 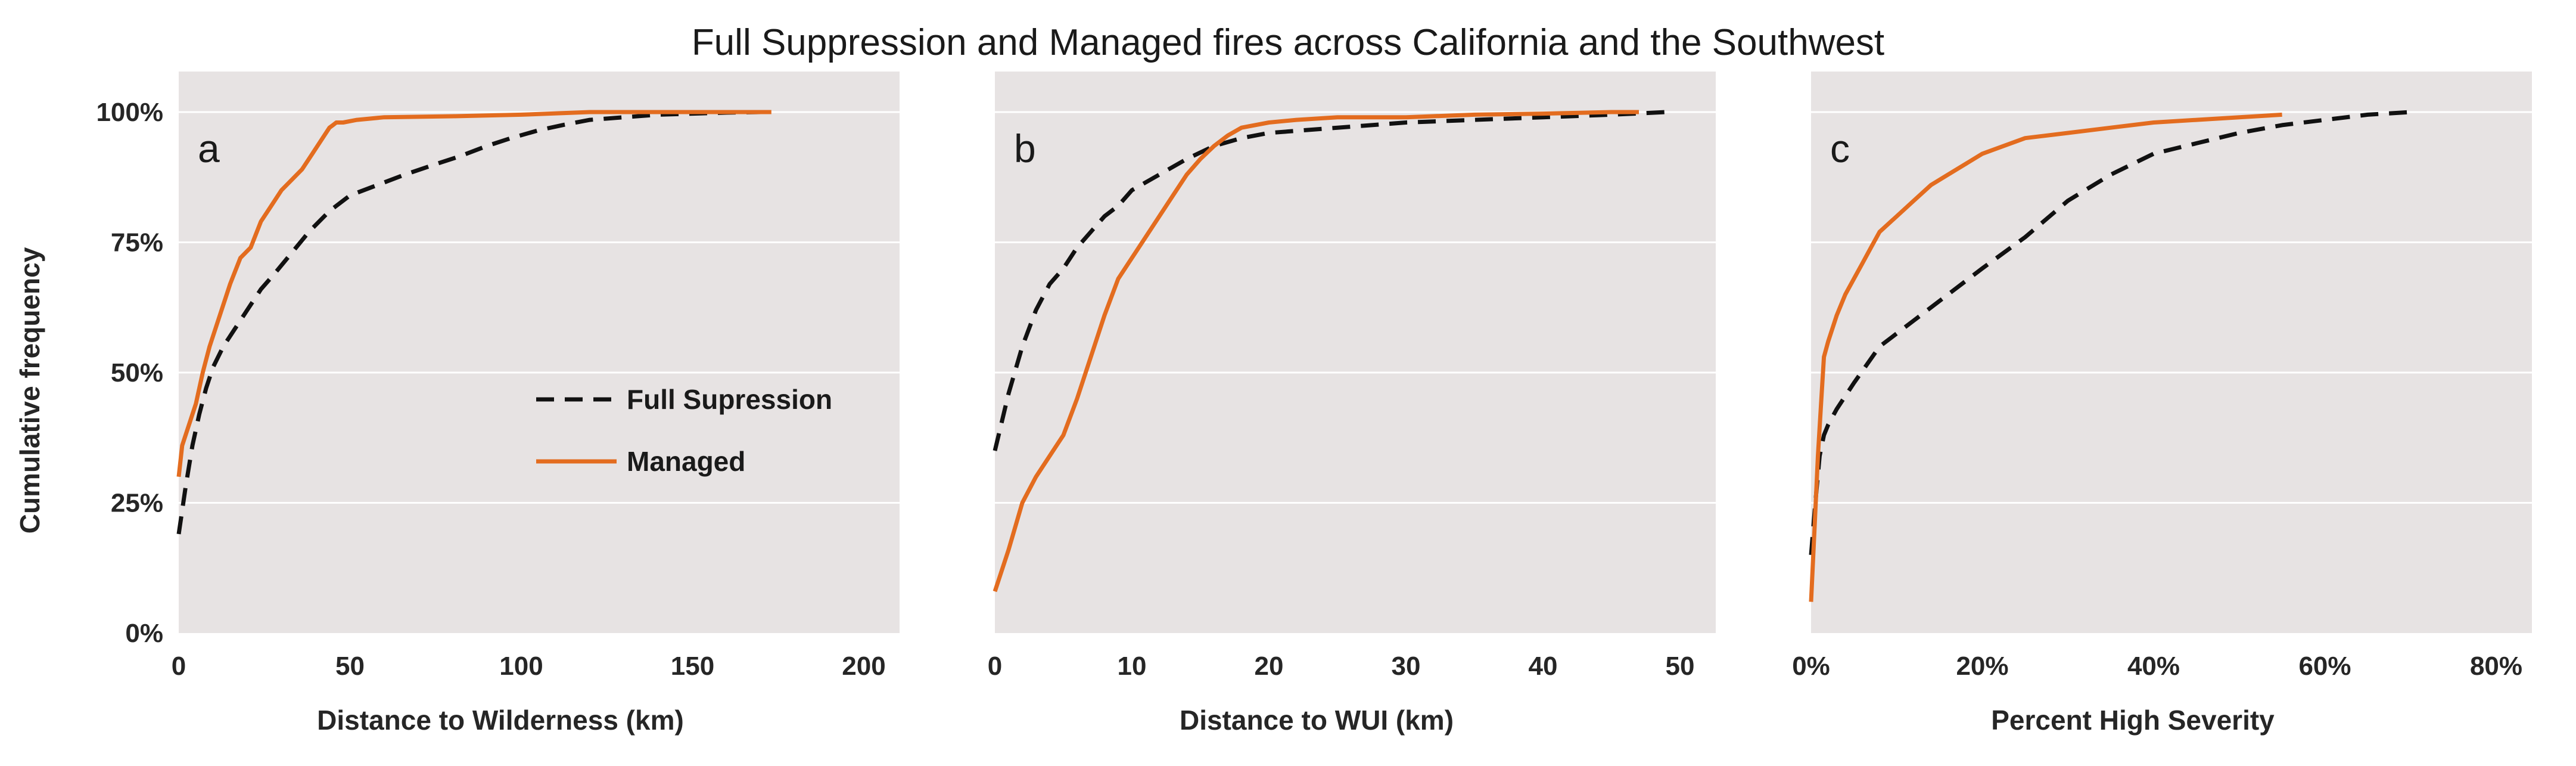 I want to click on y-tick-label: 50%, so click(x=137, y=372).